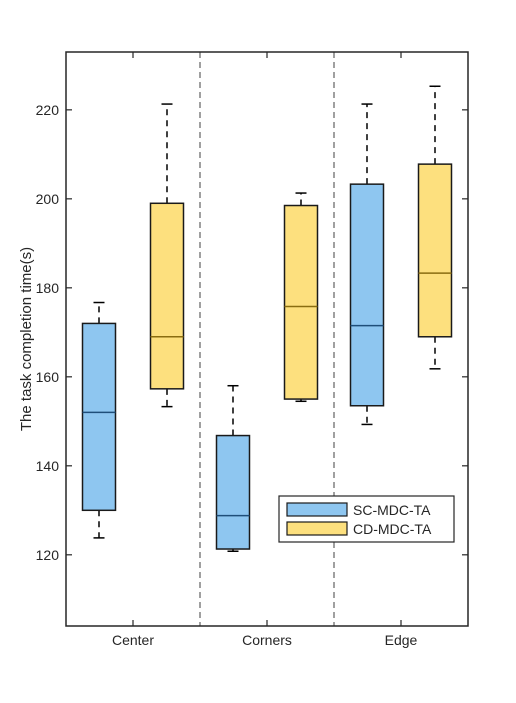  I want to click on y-axis-label: The task completion time(s), so click(26, 339).